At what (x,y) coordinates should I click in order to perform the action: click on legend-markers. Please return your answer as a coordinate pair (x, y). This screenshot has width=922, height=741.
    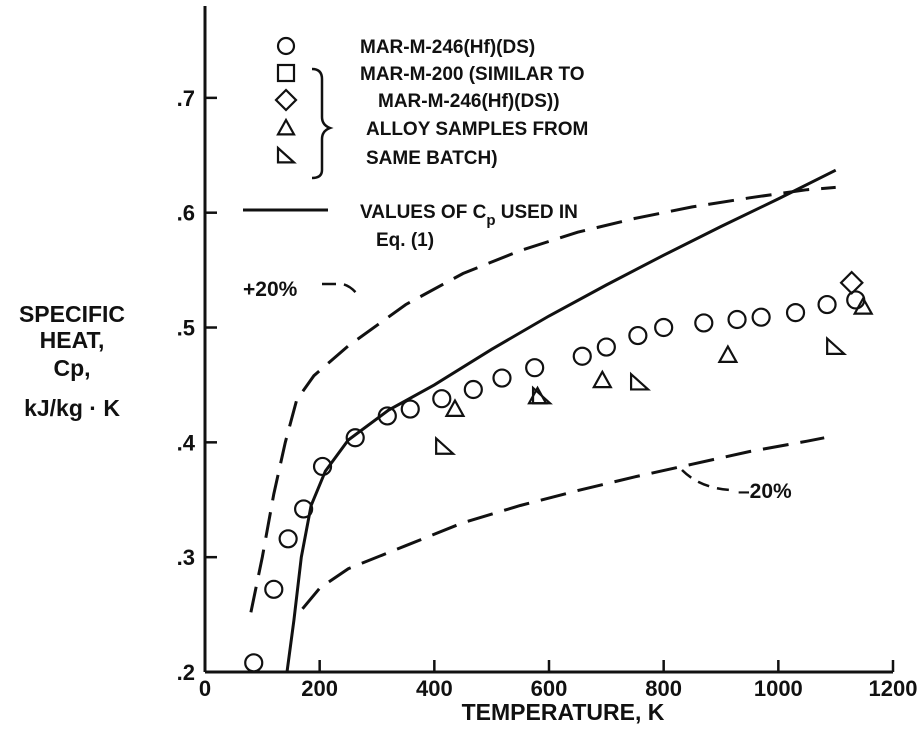
    Looking at the image, I should click on (286, 100).